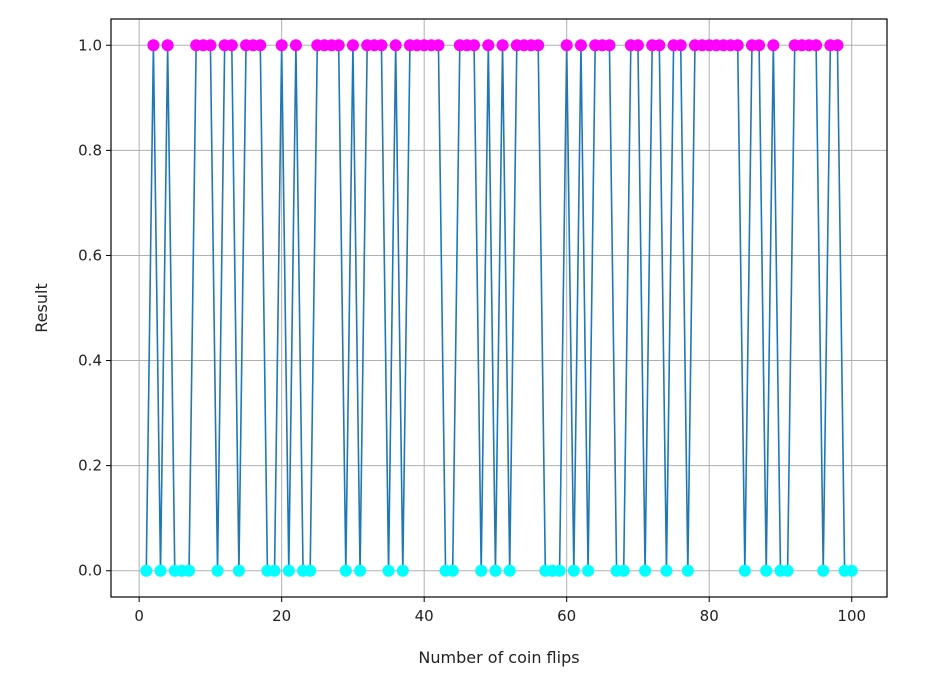 The image size is (934, 682). Describe the element at coordinates (851, 616) in the screenshot. I see `x-tick-label: 100` at that location.